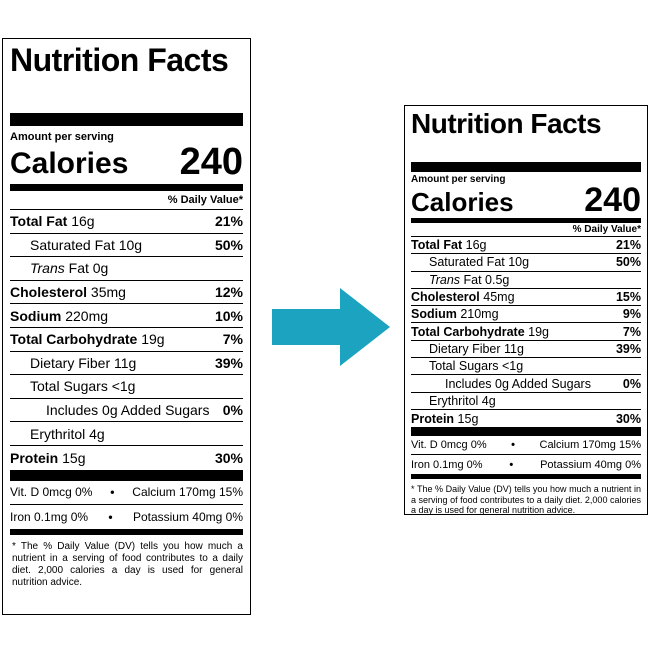 The height and width of the screenshot is (650, 650). What do you see at coordinates (88, 268) in the screenshot?
I see `nutrient-name: Fat 0g` at bounding box center [88, 268].